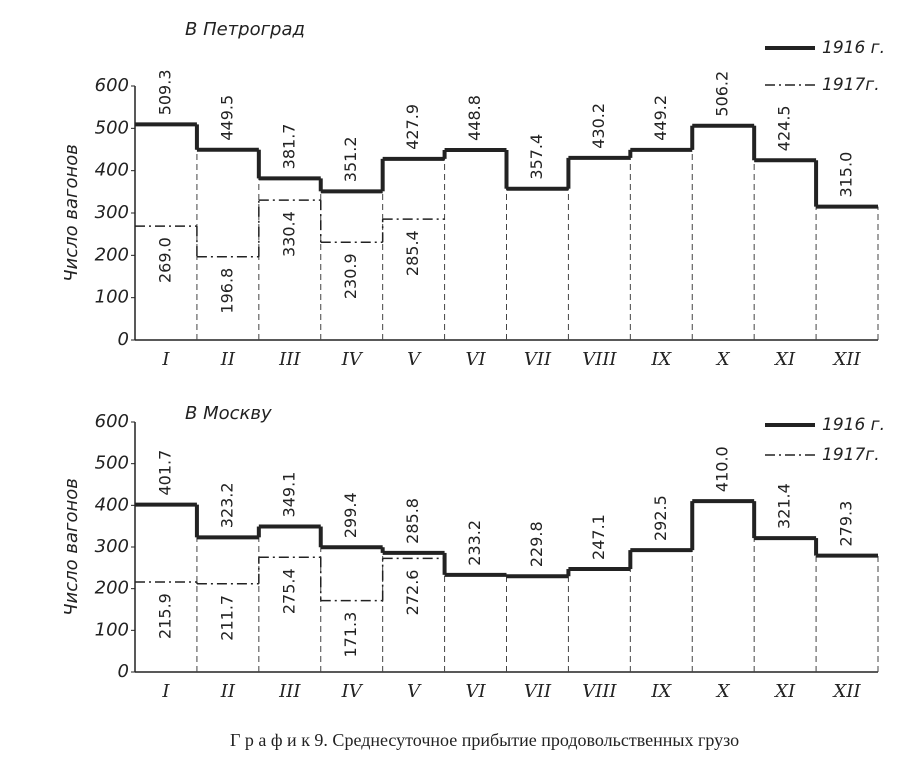 The width and height of the screenshot is (910, 780). Describe the element at coordinates (350, 515) in the screenshot. I see `value-label: 299.4` at that location.